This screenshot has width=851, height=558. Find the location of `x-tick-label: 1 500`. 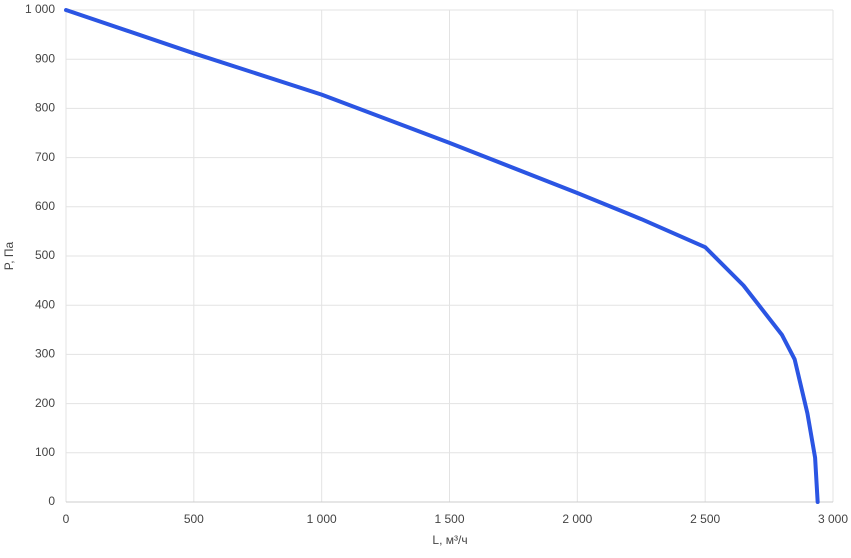

x-tick-label: 1 500 is located at coordinates (449, 519).